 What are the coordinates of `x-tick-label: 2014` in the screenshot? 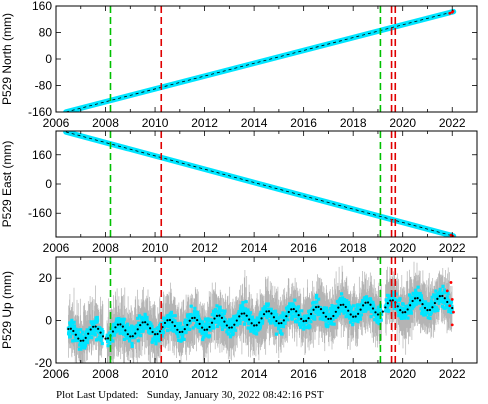 It's located at (254, 374).